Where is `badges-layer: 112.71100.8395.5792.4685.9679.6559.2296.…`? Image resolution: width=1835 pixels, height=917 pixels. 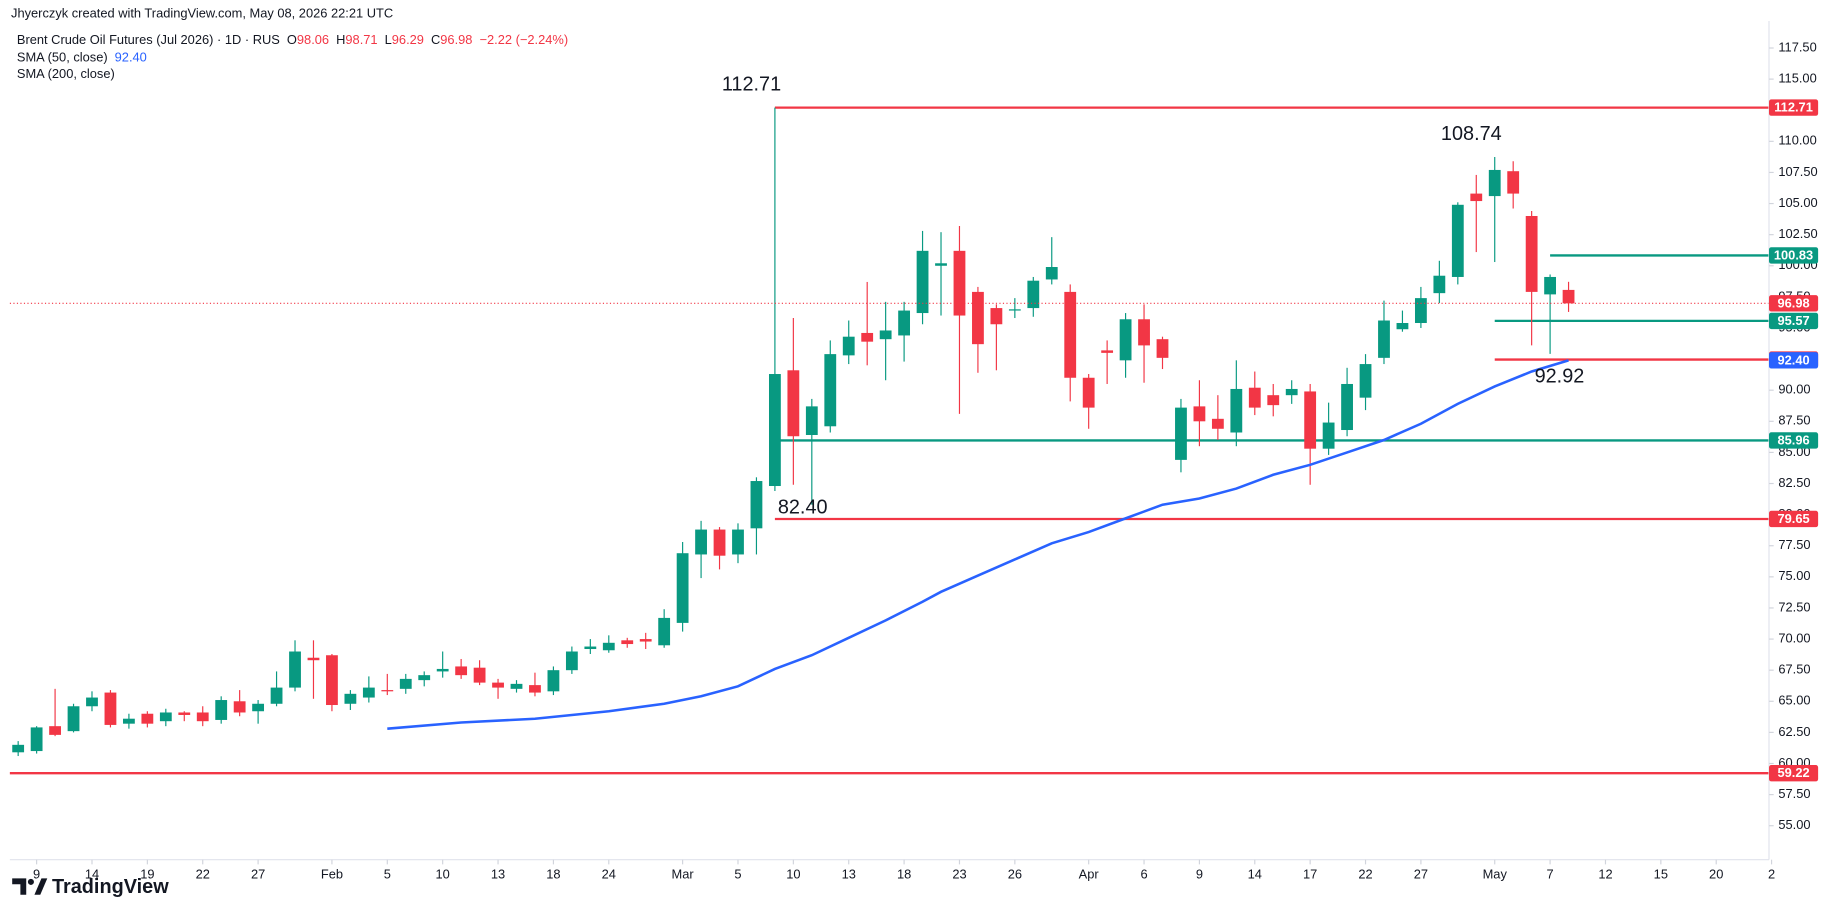
badges-layer: 112.71100.8395.5792.4685.9679.6559.2296.… is located at coordinates (1794, 440).